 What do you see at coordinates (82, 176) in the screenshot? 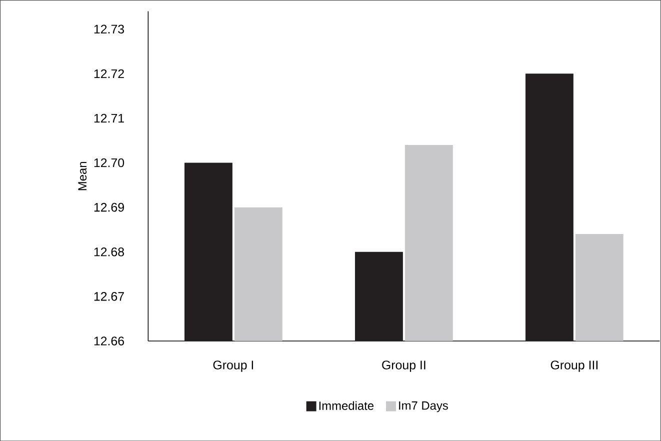
I see `y-axis-title: Mean` at bounding box center [82, 176].